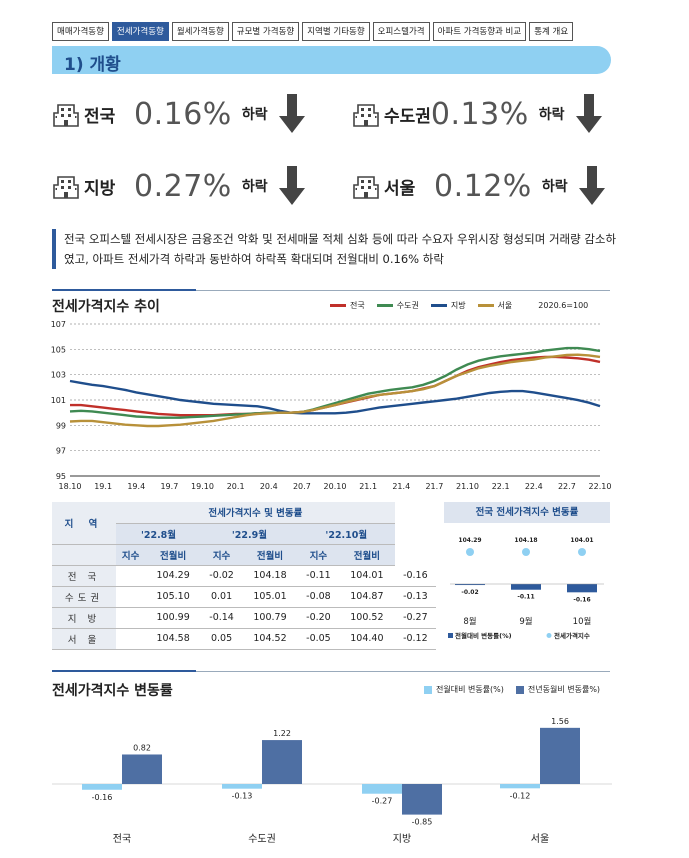 The width and height of the screenshot is (689, 858). What do you see at coordinates (103, 486) in the screenshot?
I see `x-tick-label: 19.1` at bounding box center [103, 486].